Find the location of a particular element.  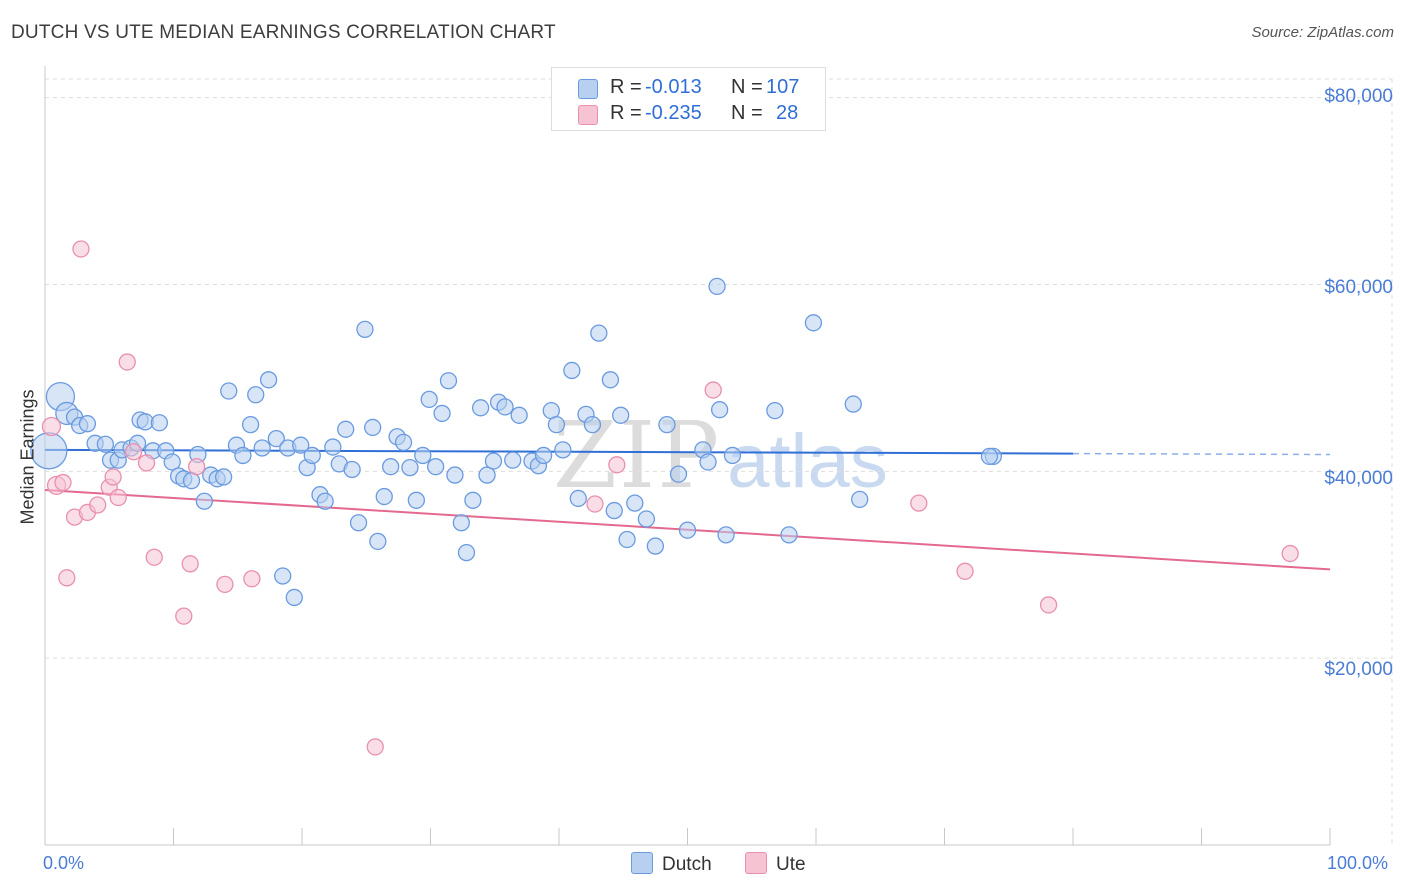

dutch-n-label: N = is located at coordinates (747, 87).